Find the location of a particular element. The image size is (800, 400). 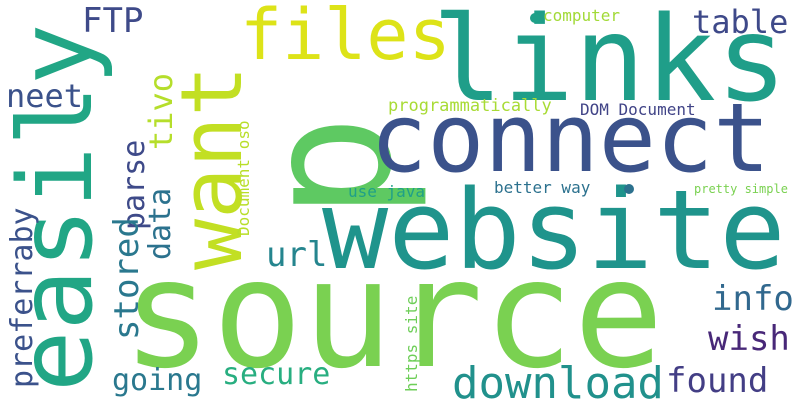

word-pretty-simple: pretty simple is located at coordinates (741, 189).